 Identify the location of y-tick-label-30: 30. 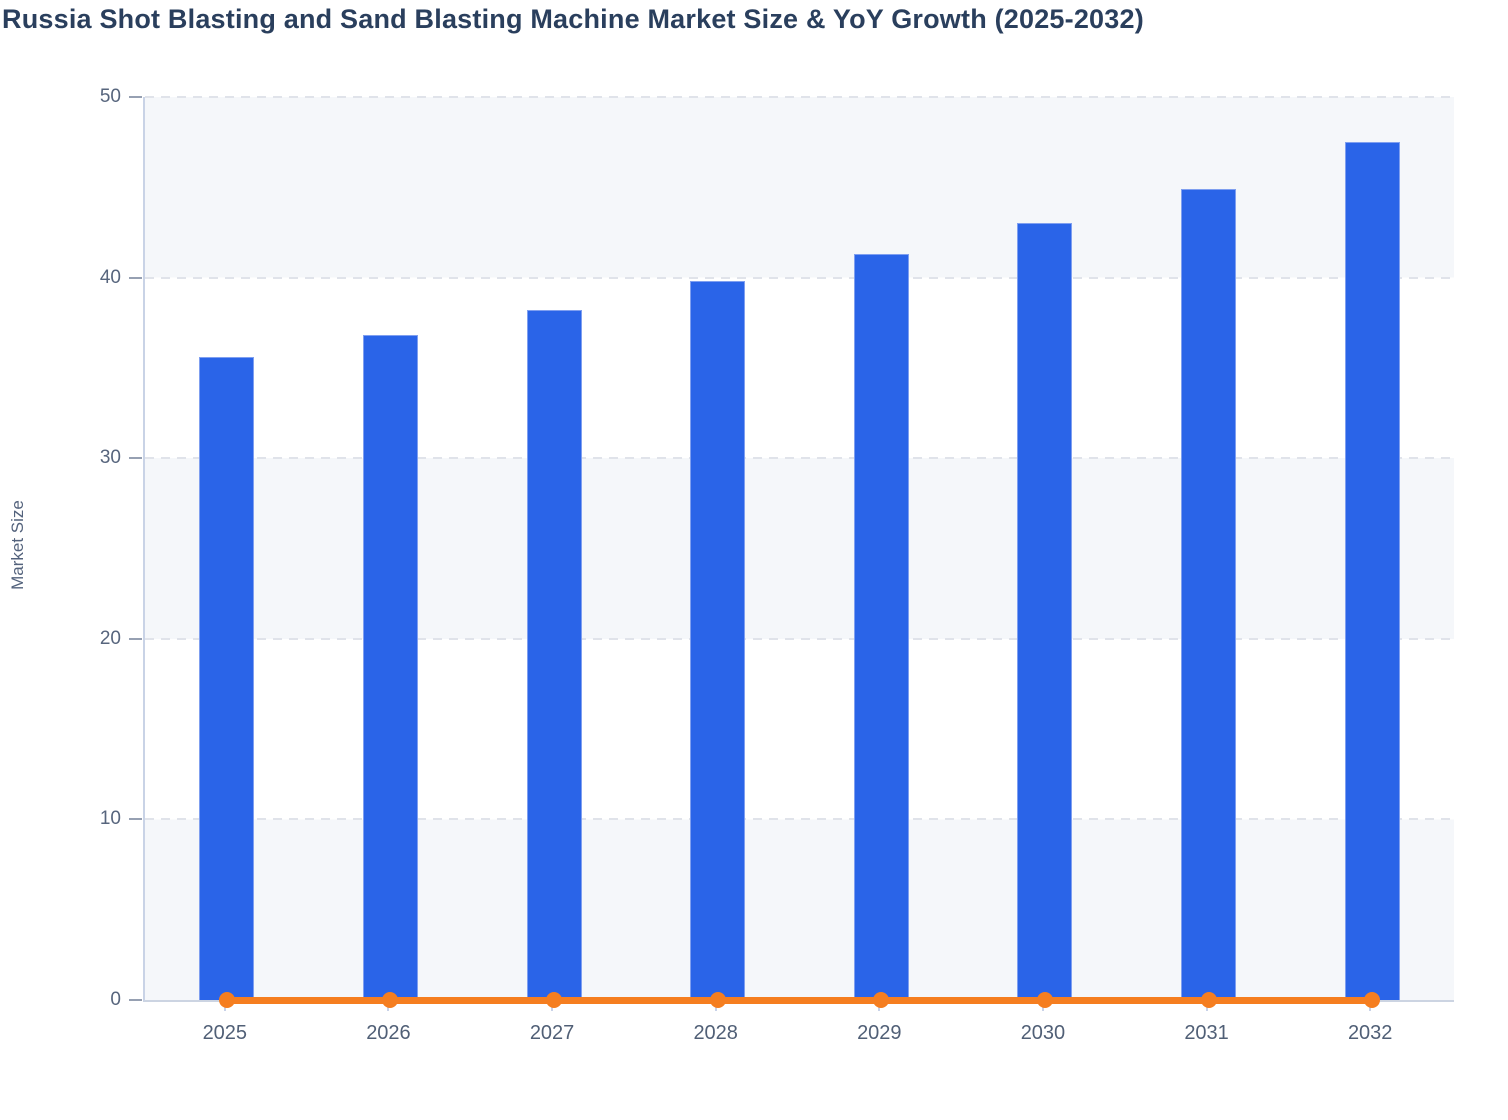
(110, 458).